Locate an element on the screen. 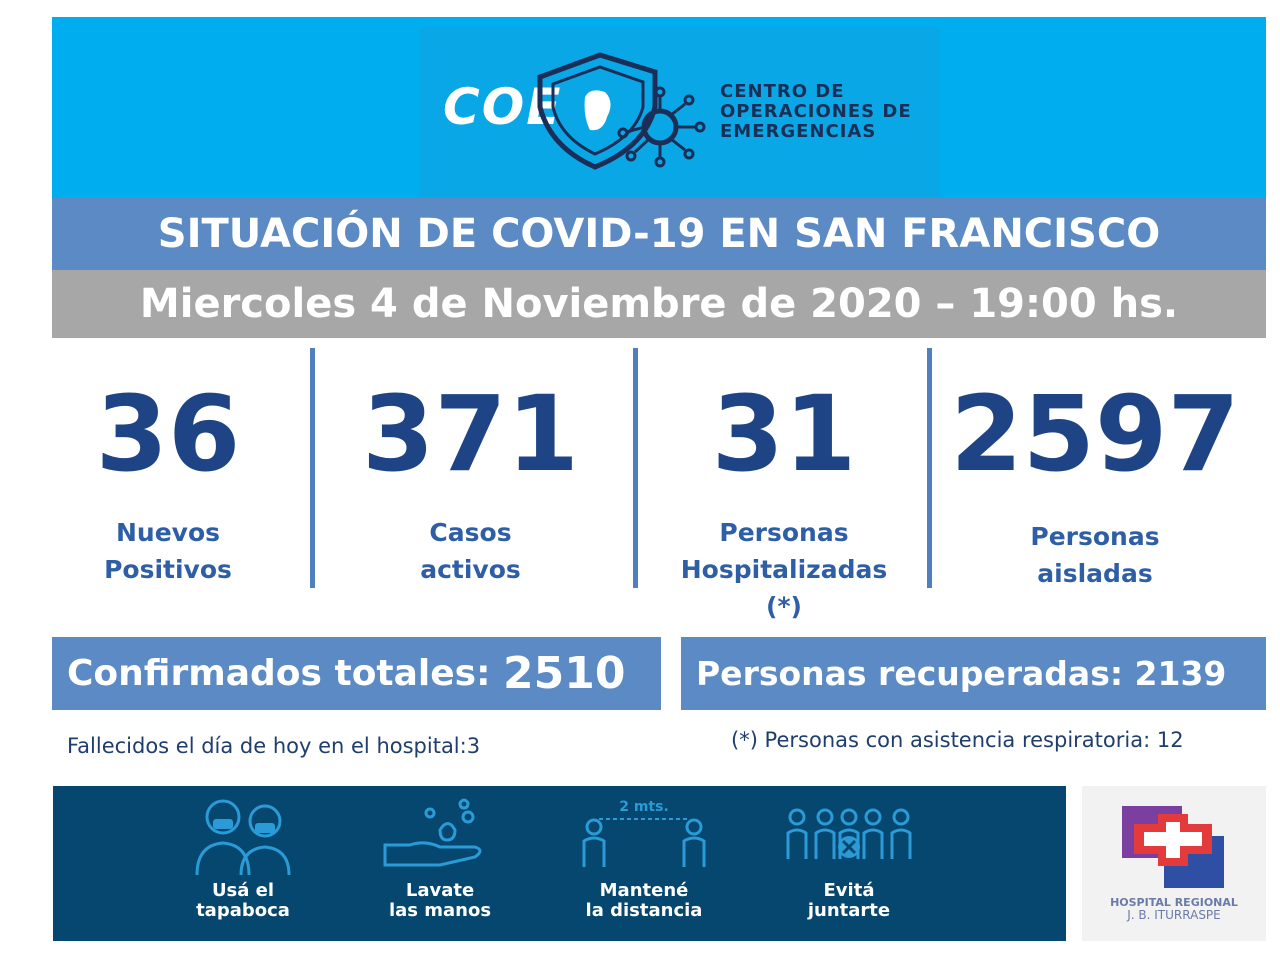  coe-text-line: EMERGENCIAS is located at coordinates (798, 131).